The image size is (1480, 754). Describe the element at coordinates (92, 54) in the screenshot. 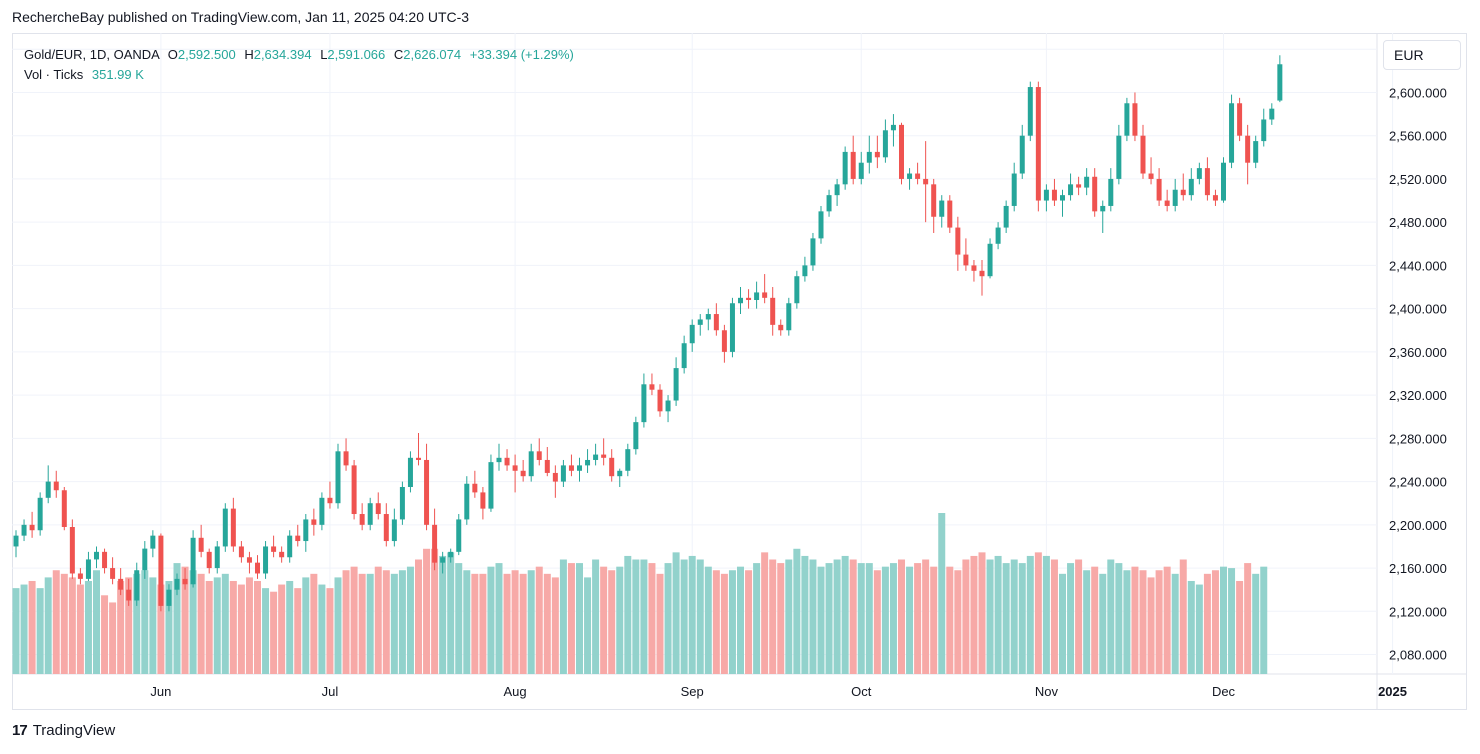

I see `symbol-label: Gold/EUR, 1D, OANDA` at that location.